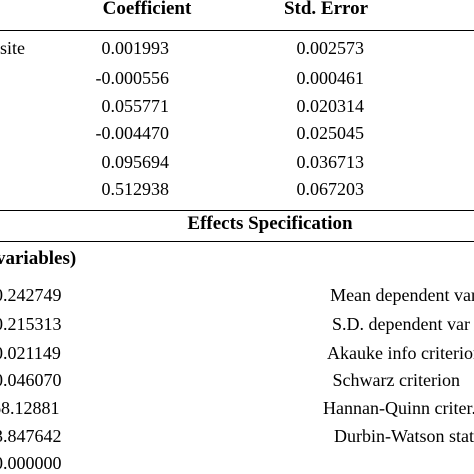 Image resolution: width=474 pixels, height=474 pixels. What do you see at coordinates (30, 353) in the screenshot?
I see `stat-left-3: 0.021149` at bounding box center [30, 353].